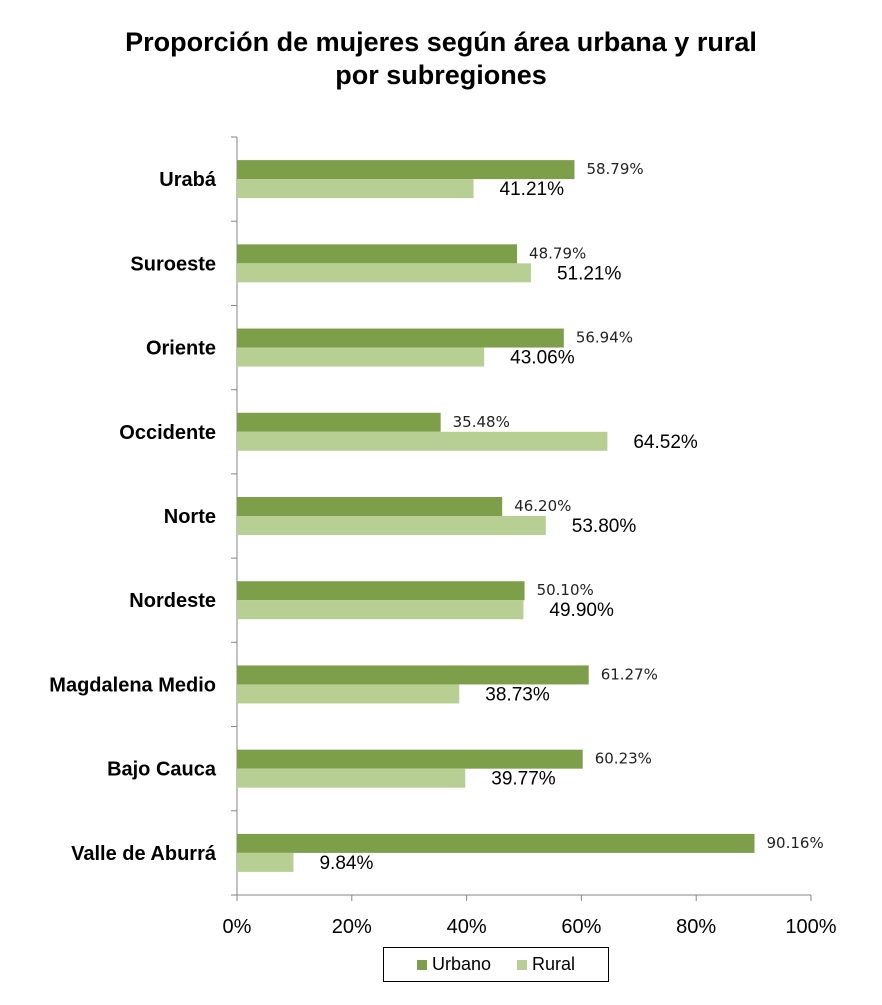  What do you see at coordinates (810, 927) in the screenshot?
I see `x-tick-label: 100%` at bounding box center [810, 927].